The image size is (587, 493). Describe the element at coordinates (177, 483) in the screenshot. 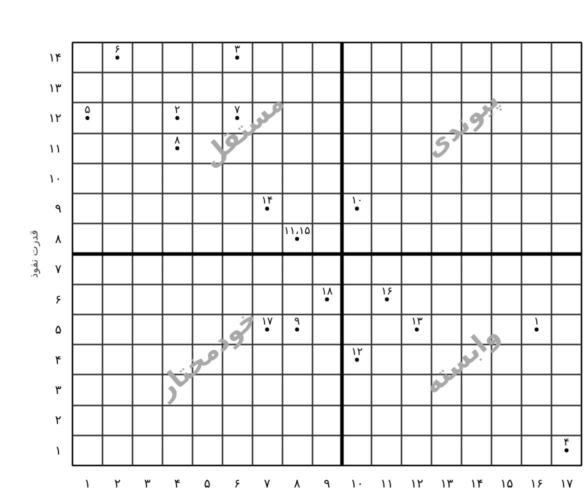

I see `x-tick-label: ۴` at that location.